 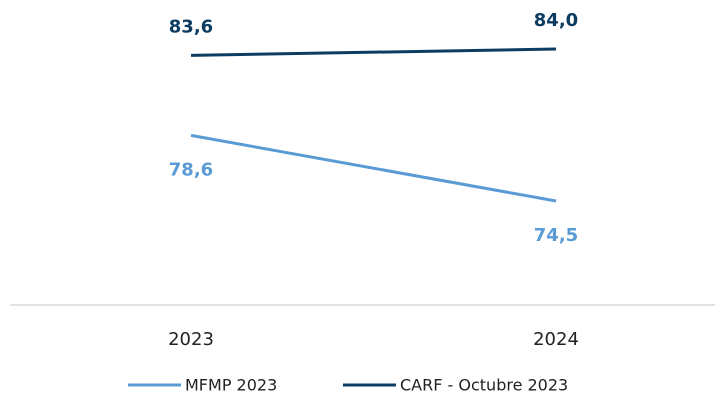 I want to click on x-tick-label: 2024, so click(x=556, y=339).